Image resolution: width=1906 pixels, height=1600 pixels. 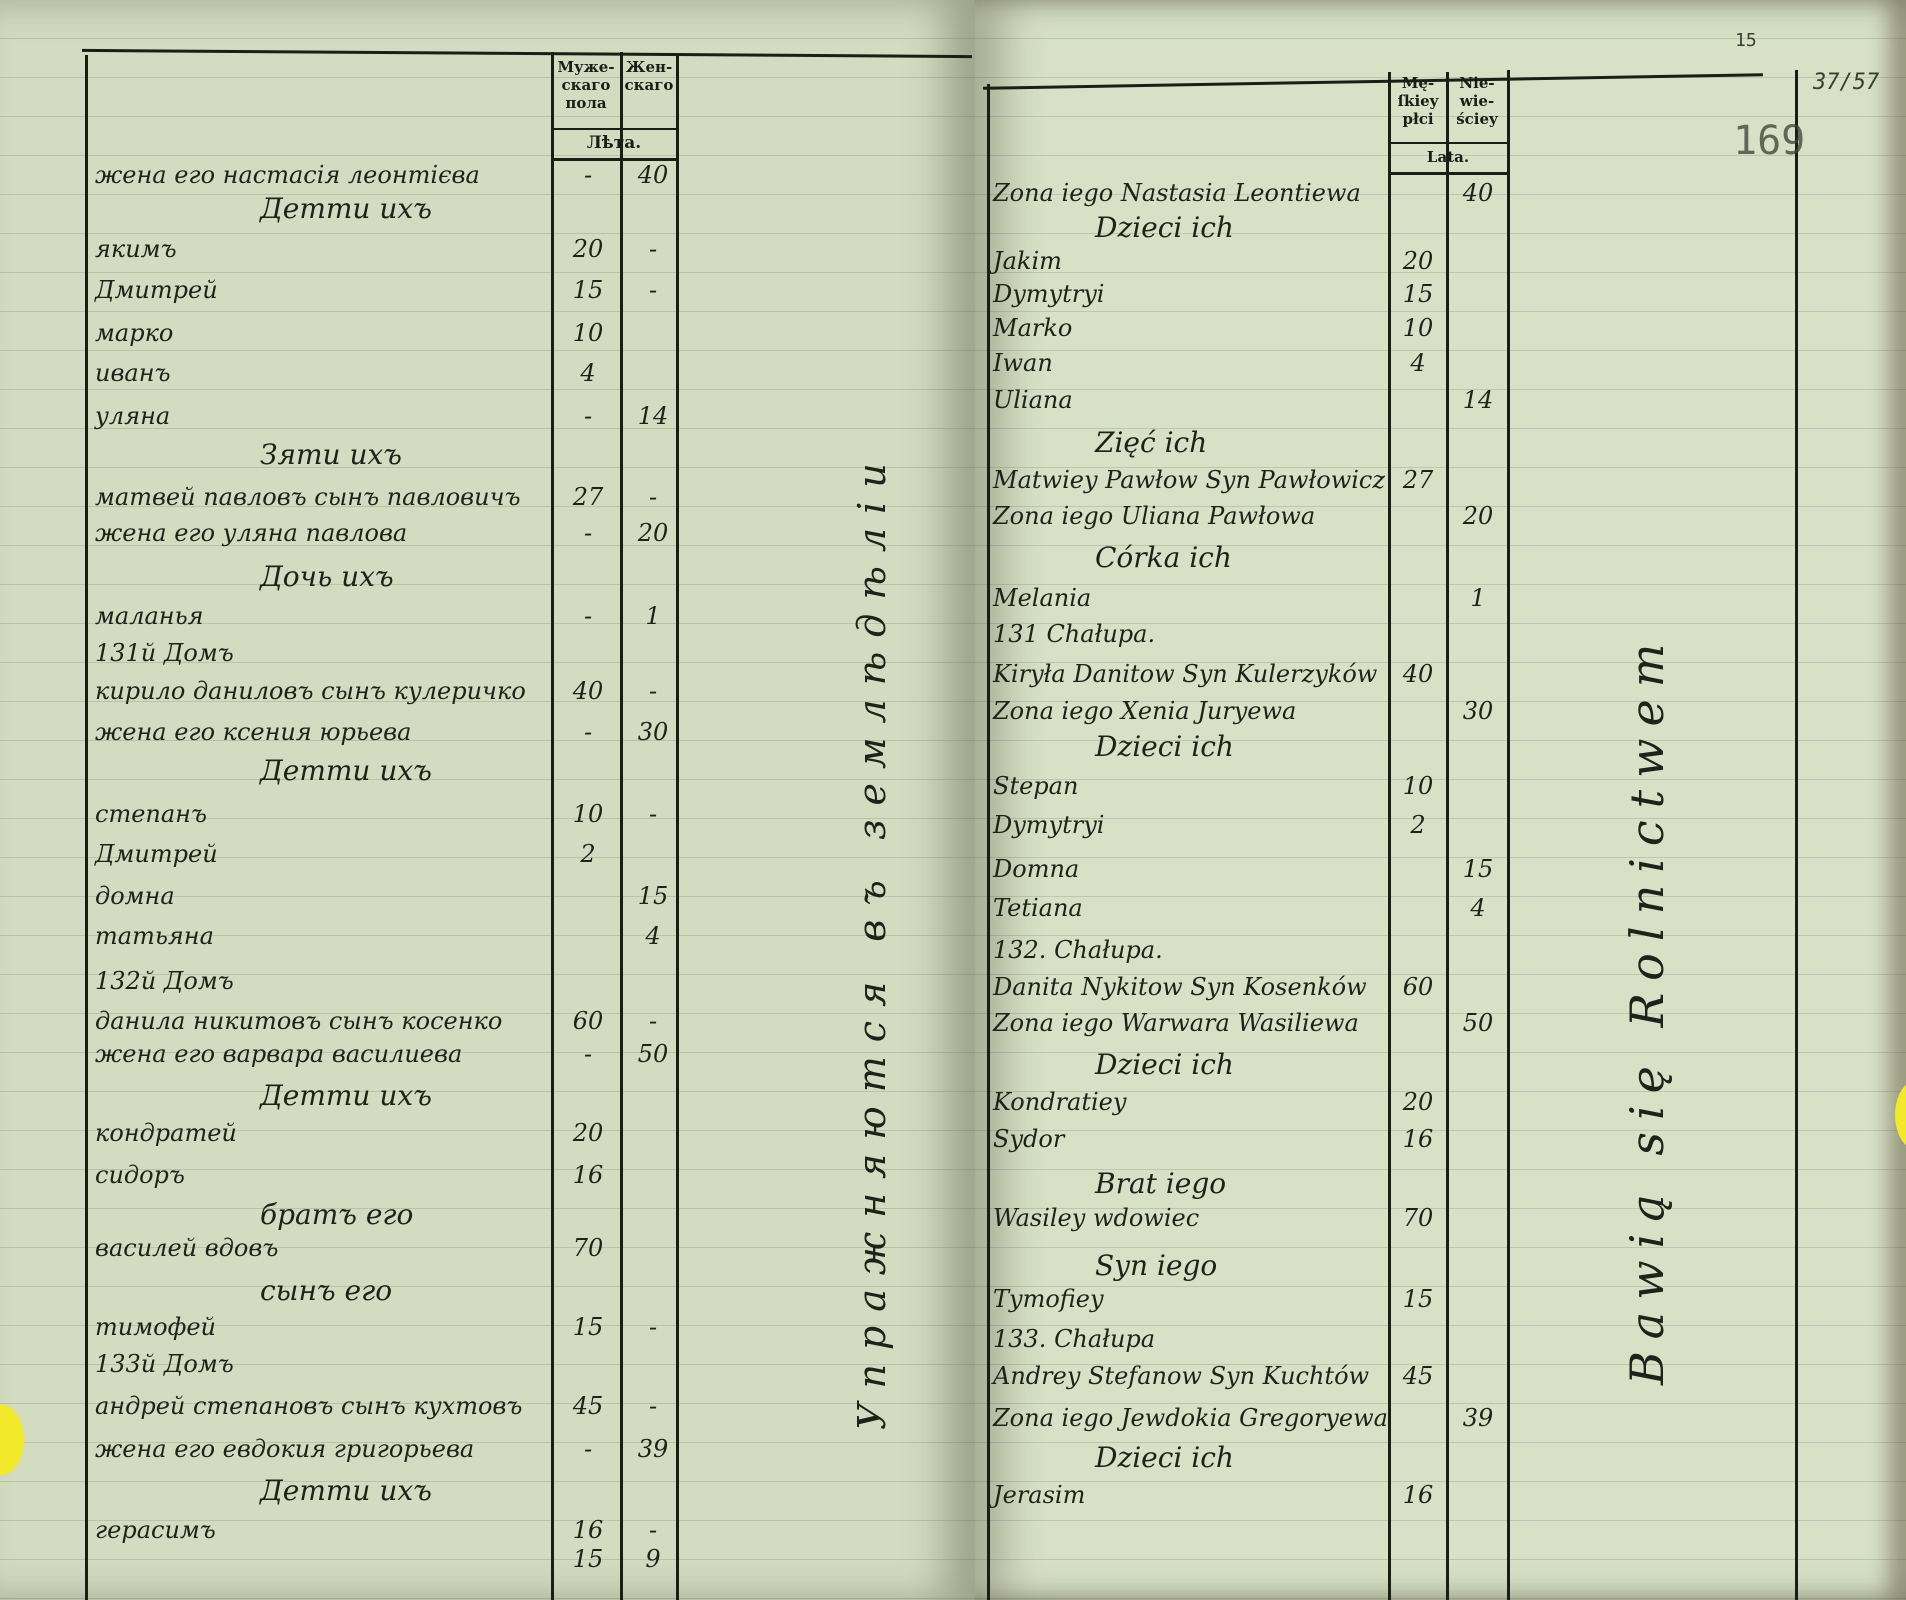 I want to click on entry-name: кирило даниловъ сынъ кулеричко, so click(x=310, y=691).